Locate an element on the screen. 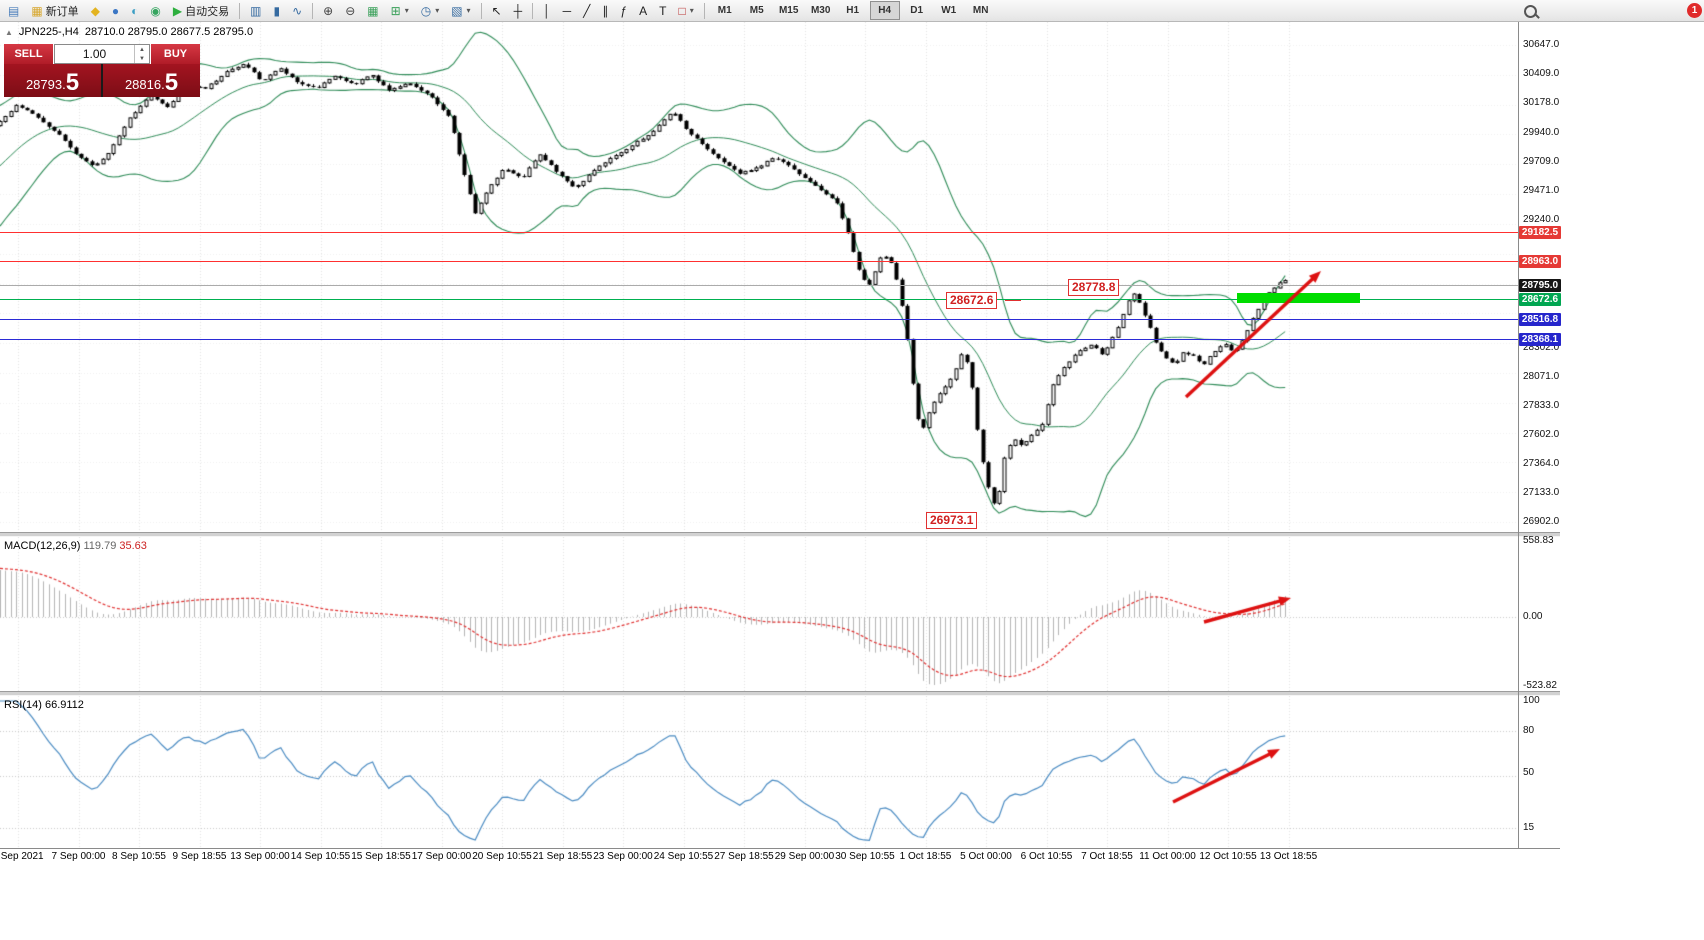 This screenshot has height=940, width=1704. sell-button: SELL is located at coordinates (28, 54).